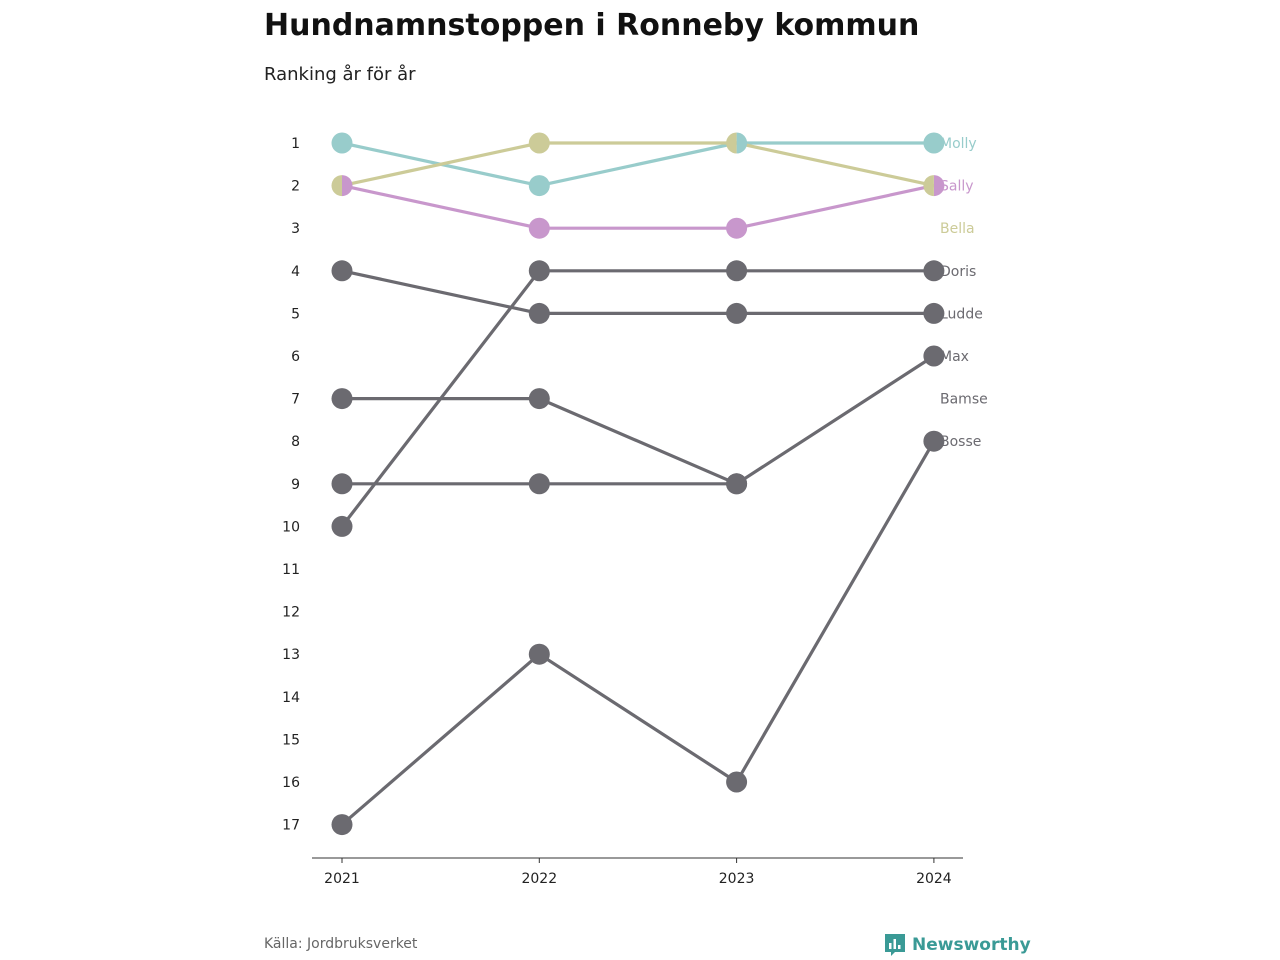 This screenshot has height=960, width=1280. I want to click on series-point-max-2022, so click(539, 399).